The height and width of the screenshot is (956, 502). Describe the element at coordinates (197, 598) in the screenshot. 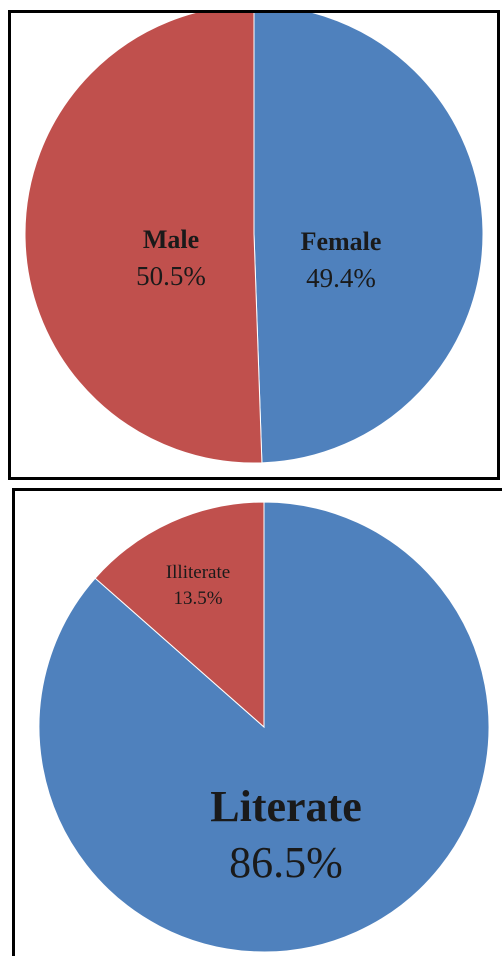

I see `illiterate-slice-value: 13.5%` at that location.